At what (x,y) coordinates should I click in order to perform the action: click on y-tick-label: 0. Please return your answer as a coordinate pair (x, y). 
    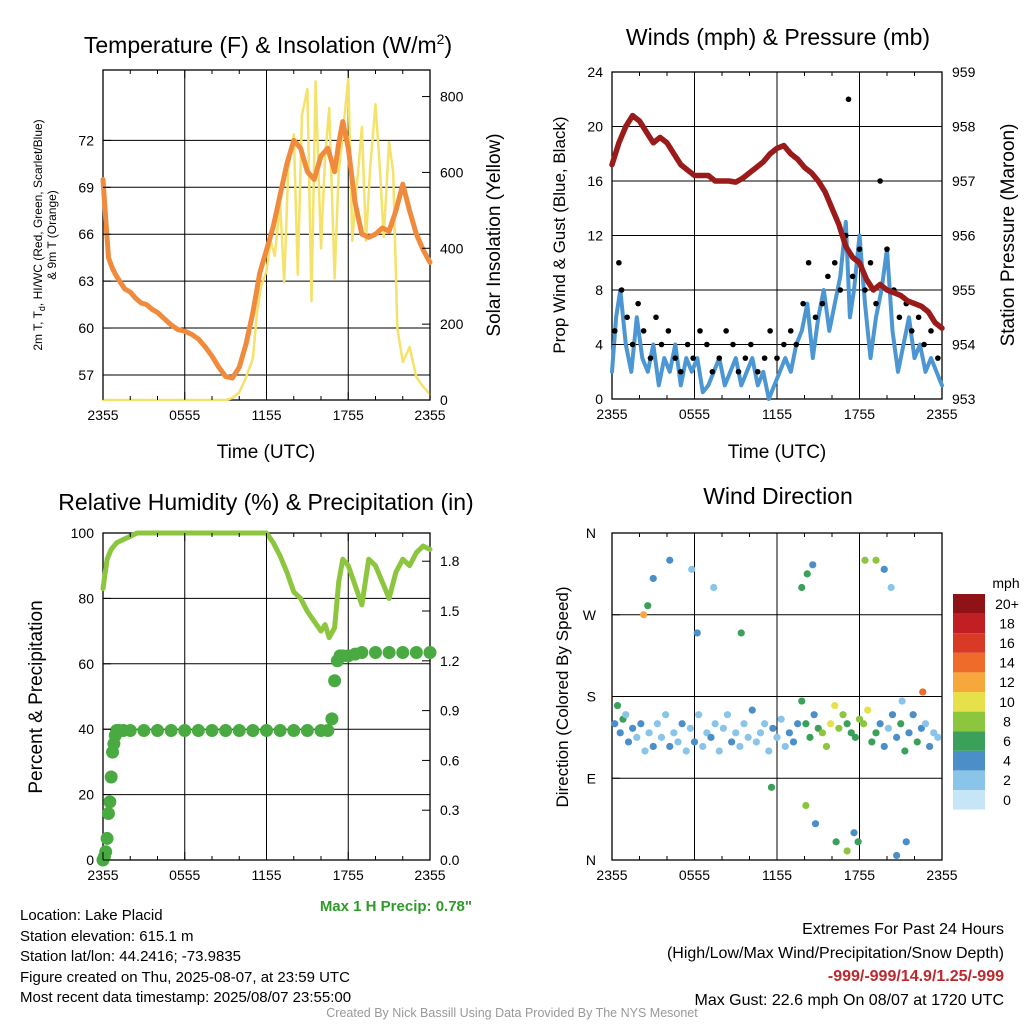
    Looking at the image, I should click on (599, 399).